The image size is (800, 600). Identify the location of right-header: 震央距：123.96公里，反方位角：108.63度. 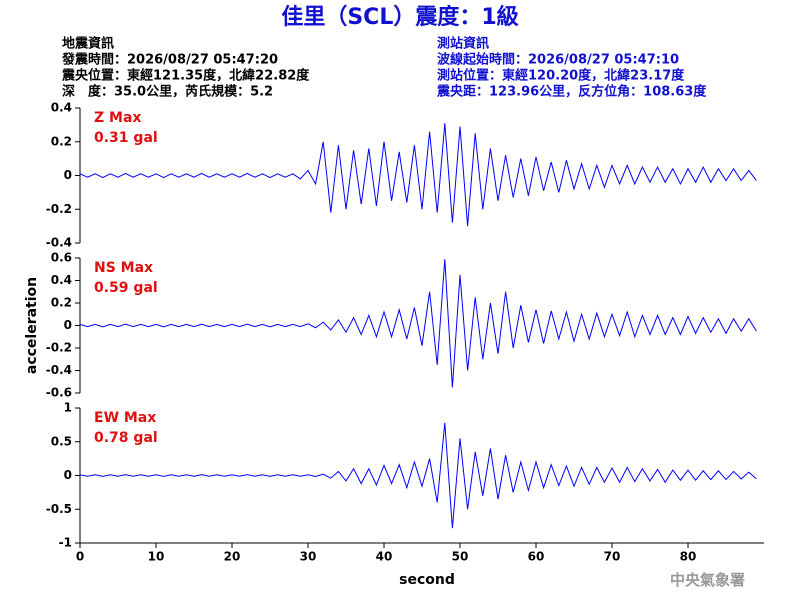
(571, 92).